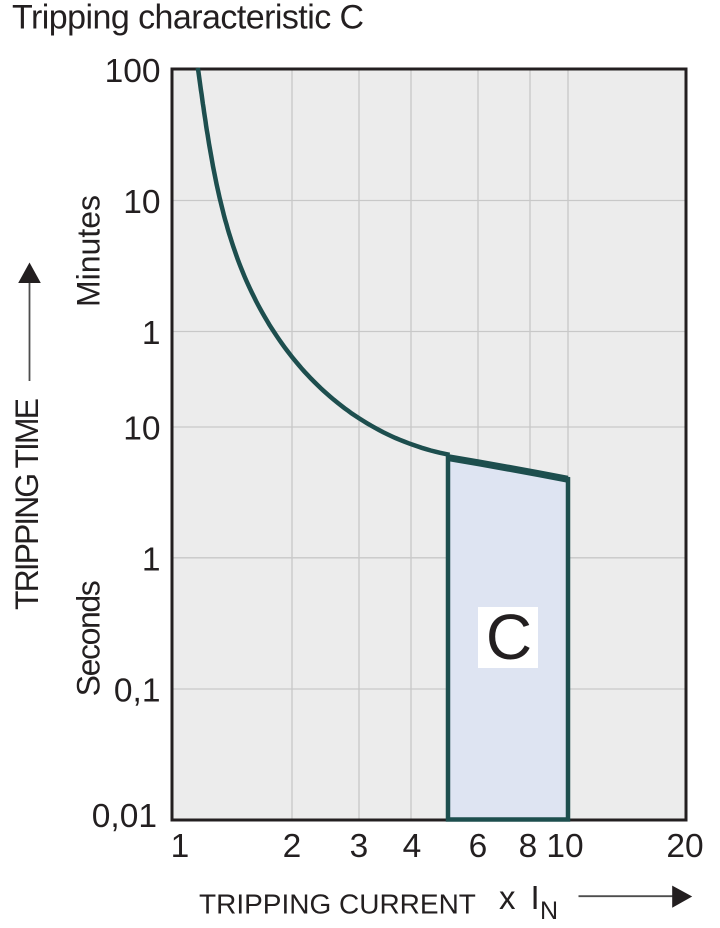 This screenshot has width=720, height=928. Describe the element at coordinates (509, 637) in the screenshot. I see `svg-text: C` at that location.